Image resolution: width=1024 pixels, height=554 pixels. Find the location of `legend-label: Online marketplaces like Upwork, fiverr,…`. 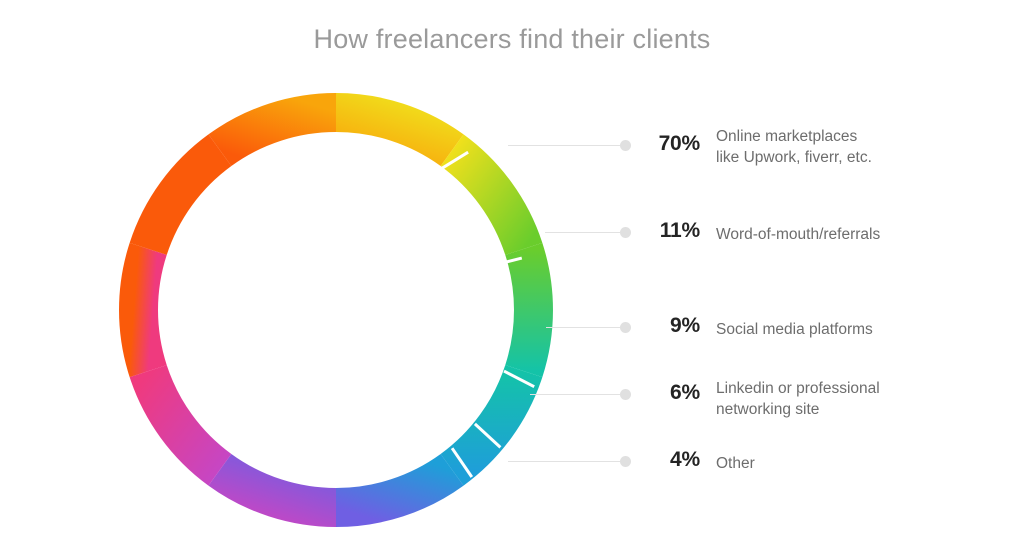

legend-label: Online marketplaces like Upwork, fiverr,… is located at coordinates (794, 147).